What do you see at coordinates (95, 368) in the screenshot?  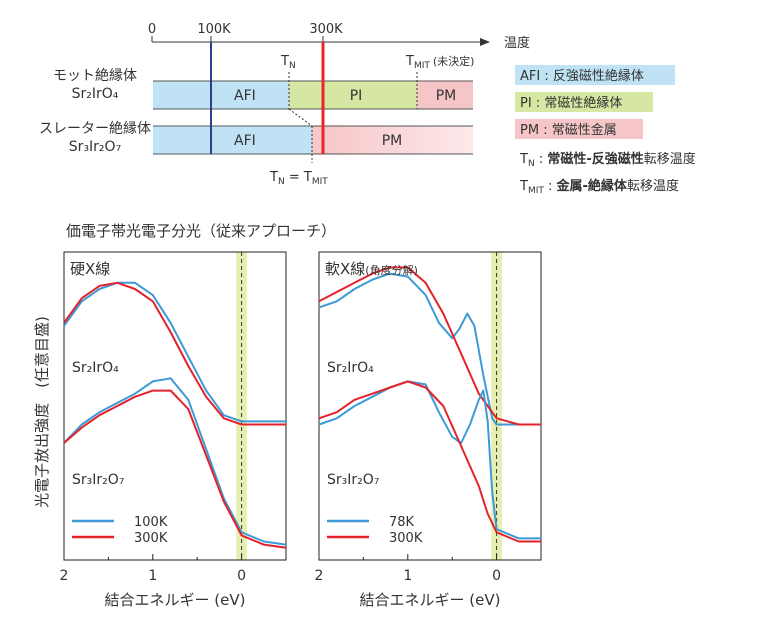 I see `hard-sample-label-sr2iro4: Sr₂IrO₄` at bounding box center [95, 368].